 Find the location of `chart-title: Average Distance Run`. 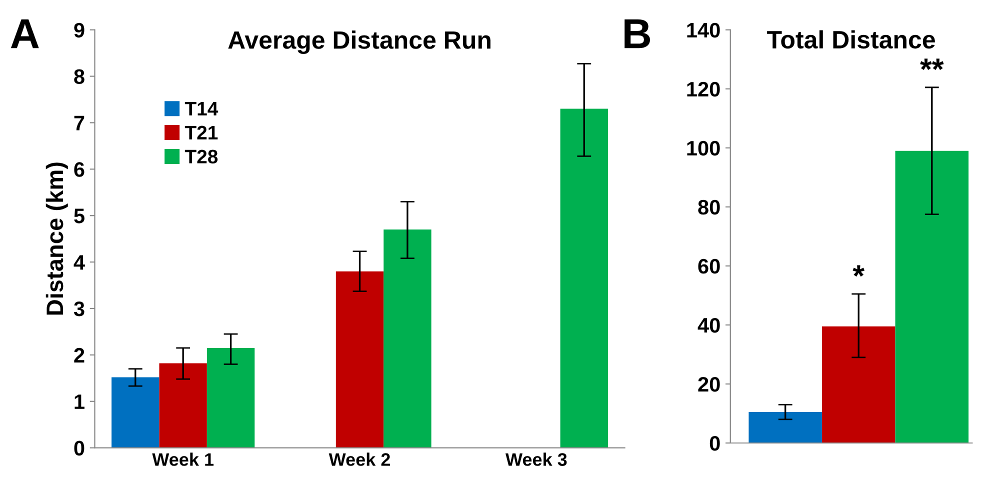

chart-title: Average Distance Run is located at coordinates (359, 42).